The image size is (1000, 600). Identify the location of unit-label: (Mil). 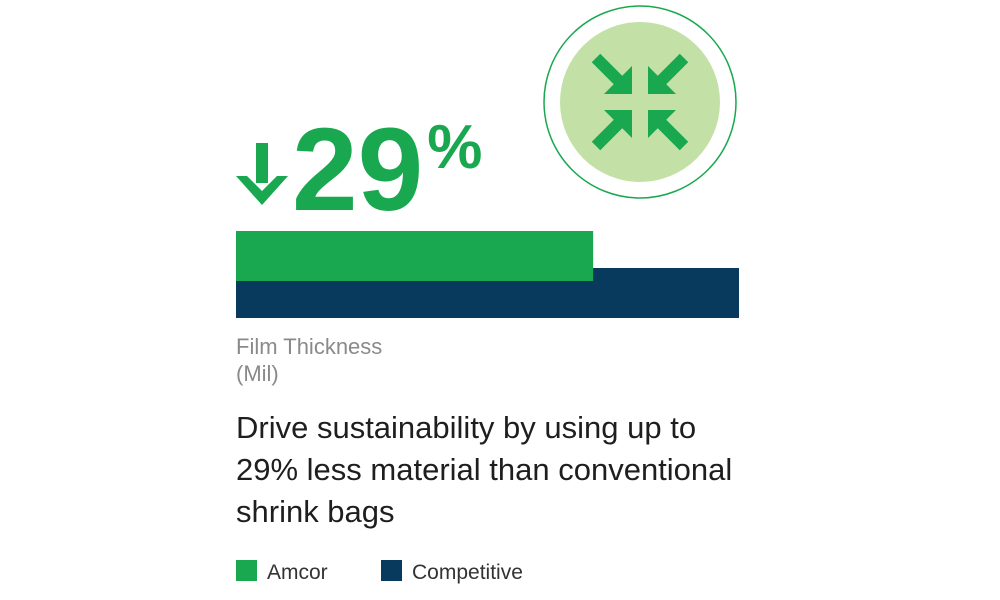
(257, 373).